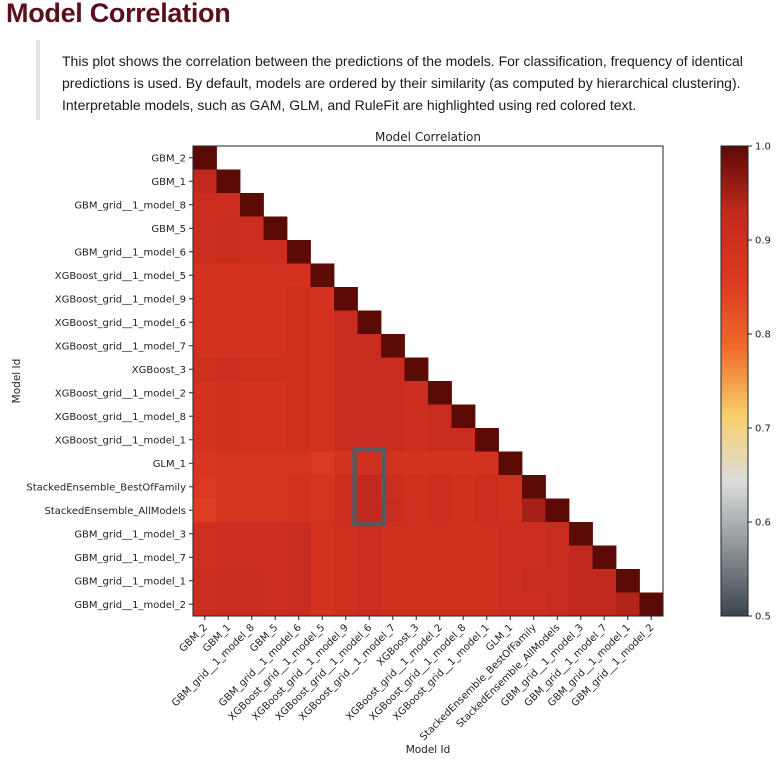  Describe the element at coordinates (763, 617) in the screenshot. I see `colorbar-tick-label: 0.5` at that location.